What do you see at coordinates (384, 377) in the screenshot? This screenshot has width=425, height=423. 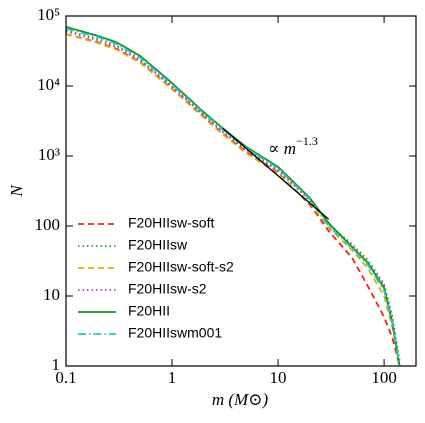 I see `x-tick-label: 100` at bounding box center [384, 377].